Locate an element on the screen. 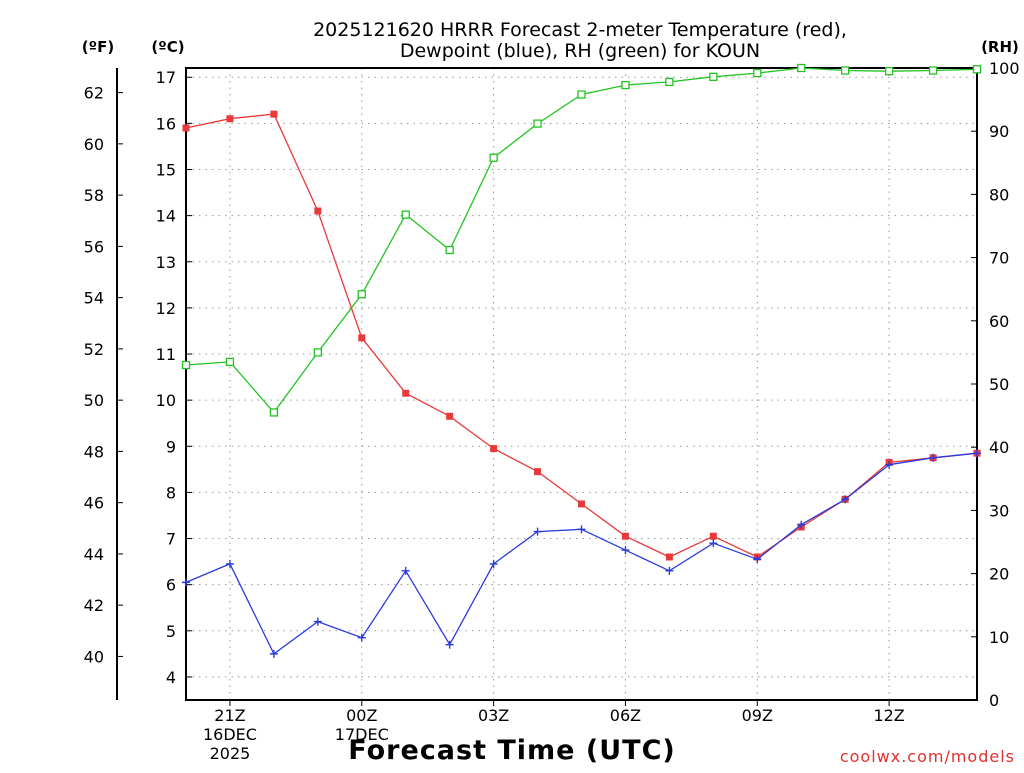 This screenshot has width=1024, height=773. rh-unit-label: (RH) is located at coordinates (1000, 47).